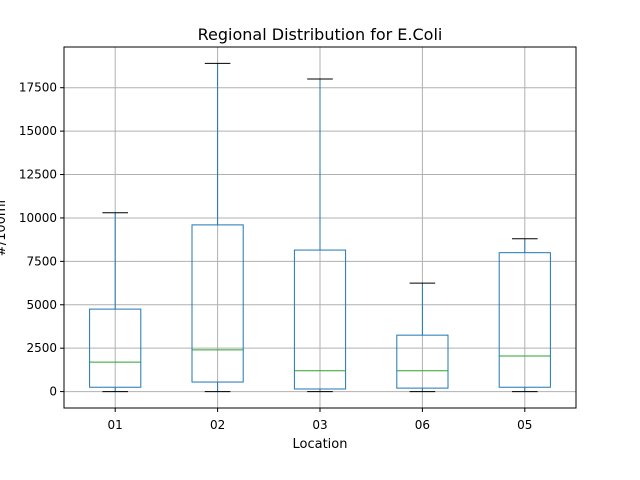 The image size is (640, 480). Describe the element at coordinates (422, 425) in the screenshot. I see `x-tick-label: 06` at that location.